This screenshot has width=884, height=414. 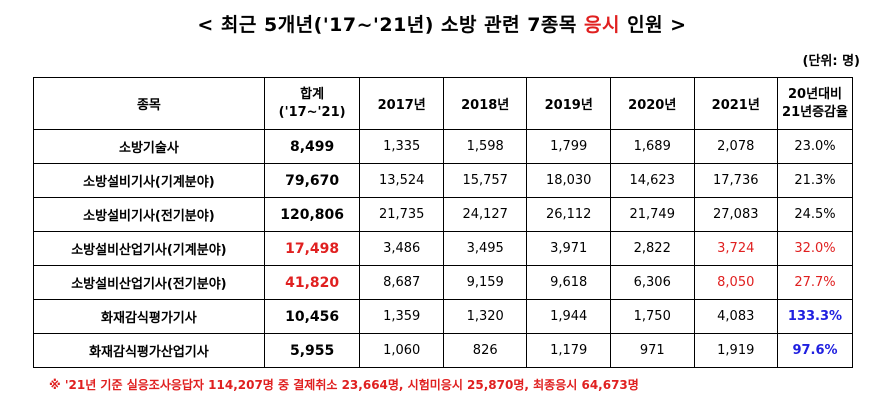 What do you see at coordinates (652, 214) in the screenshot?
I see `row-2020: 21,749` at bounding box center [652, 214].